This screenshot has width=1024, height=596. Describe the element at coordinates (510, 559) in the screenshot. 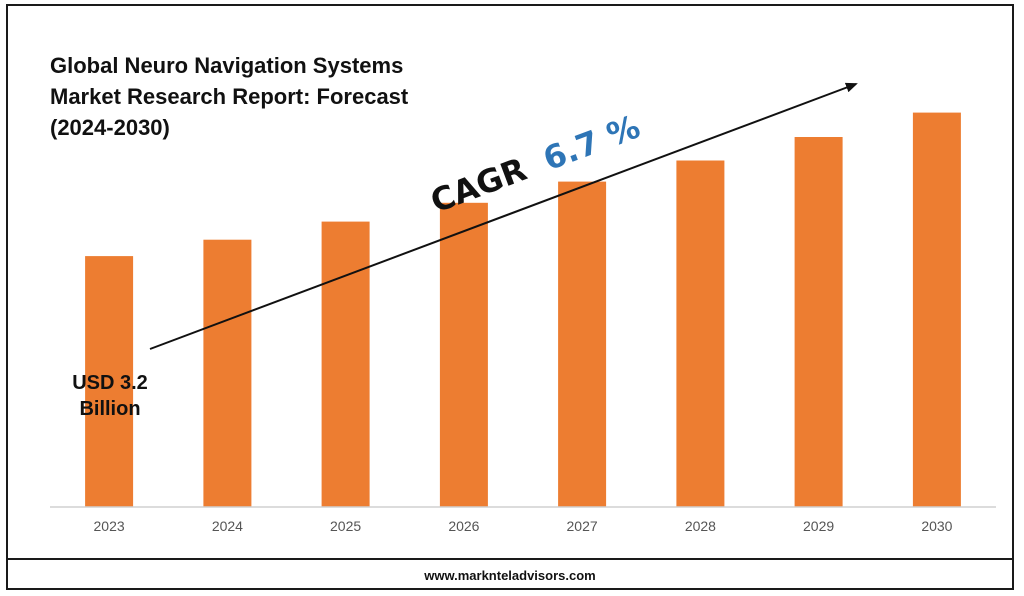

I see `footer-divider` at that location.